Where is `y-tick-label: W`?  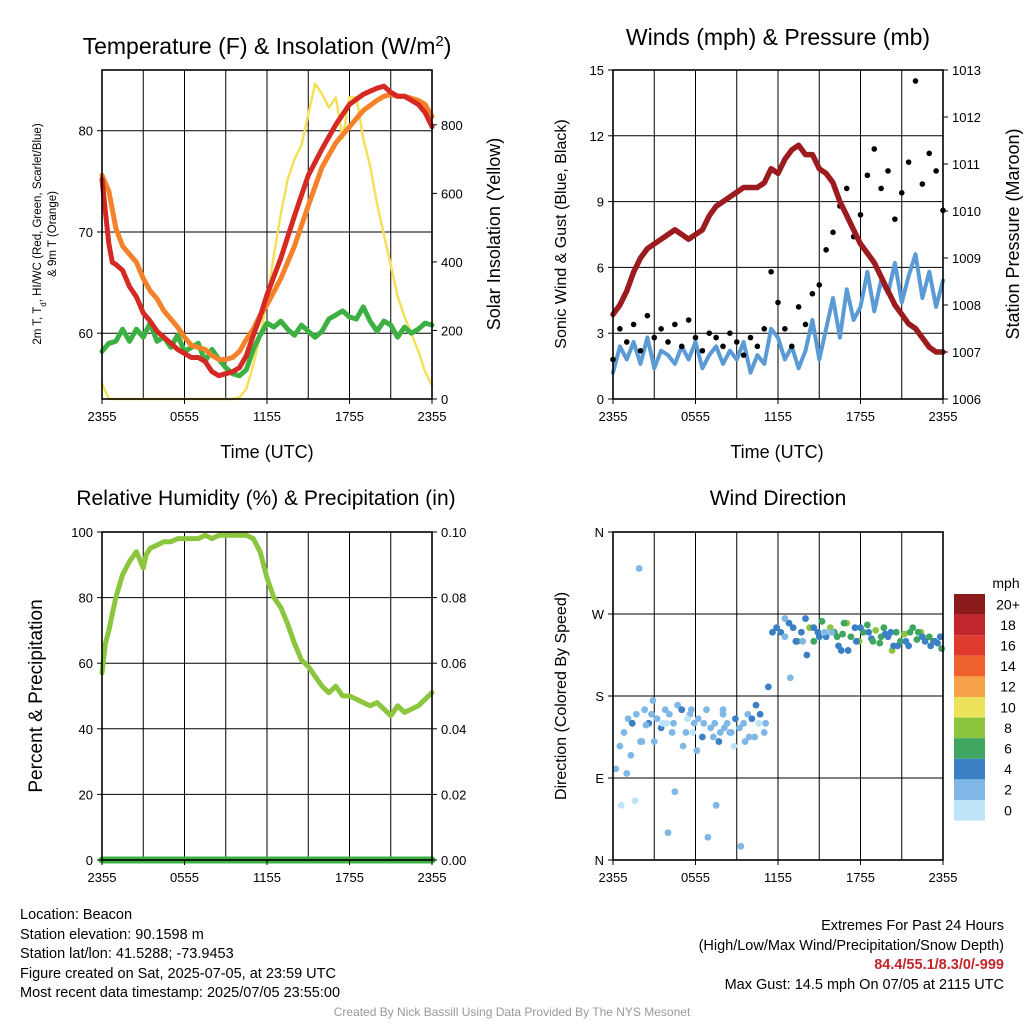
y-tick-label: W is located at coordinates (598, 614).